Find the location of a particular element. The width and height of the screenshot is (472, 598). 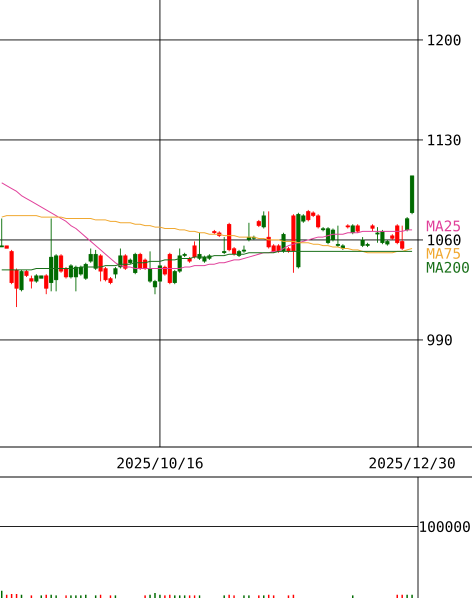

y-tick-label: 990 is located at coordinates (439, 340).